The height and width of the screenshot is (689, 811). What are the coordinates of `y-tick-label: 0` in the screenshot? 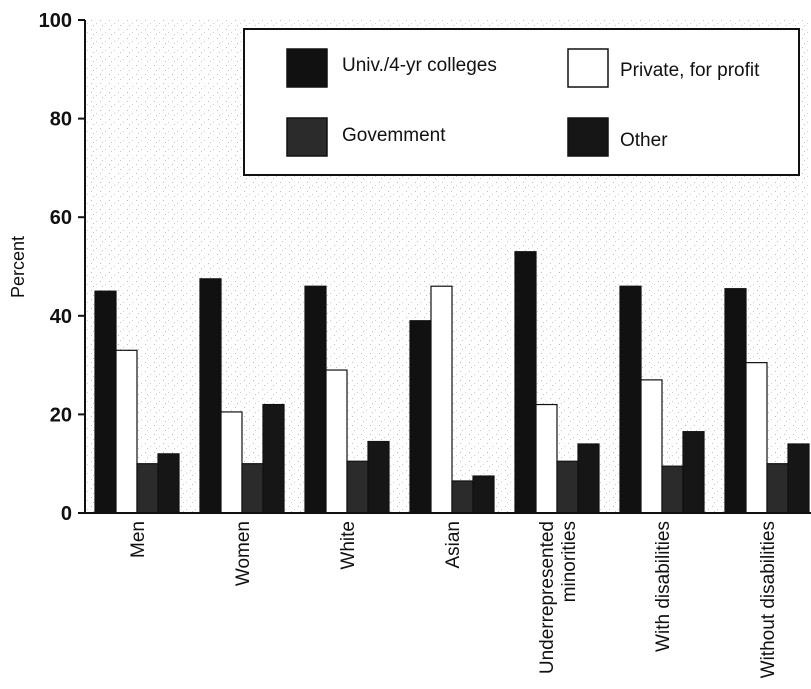 It's located at (66, 514).